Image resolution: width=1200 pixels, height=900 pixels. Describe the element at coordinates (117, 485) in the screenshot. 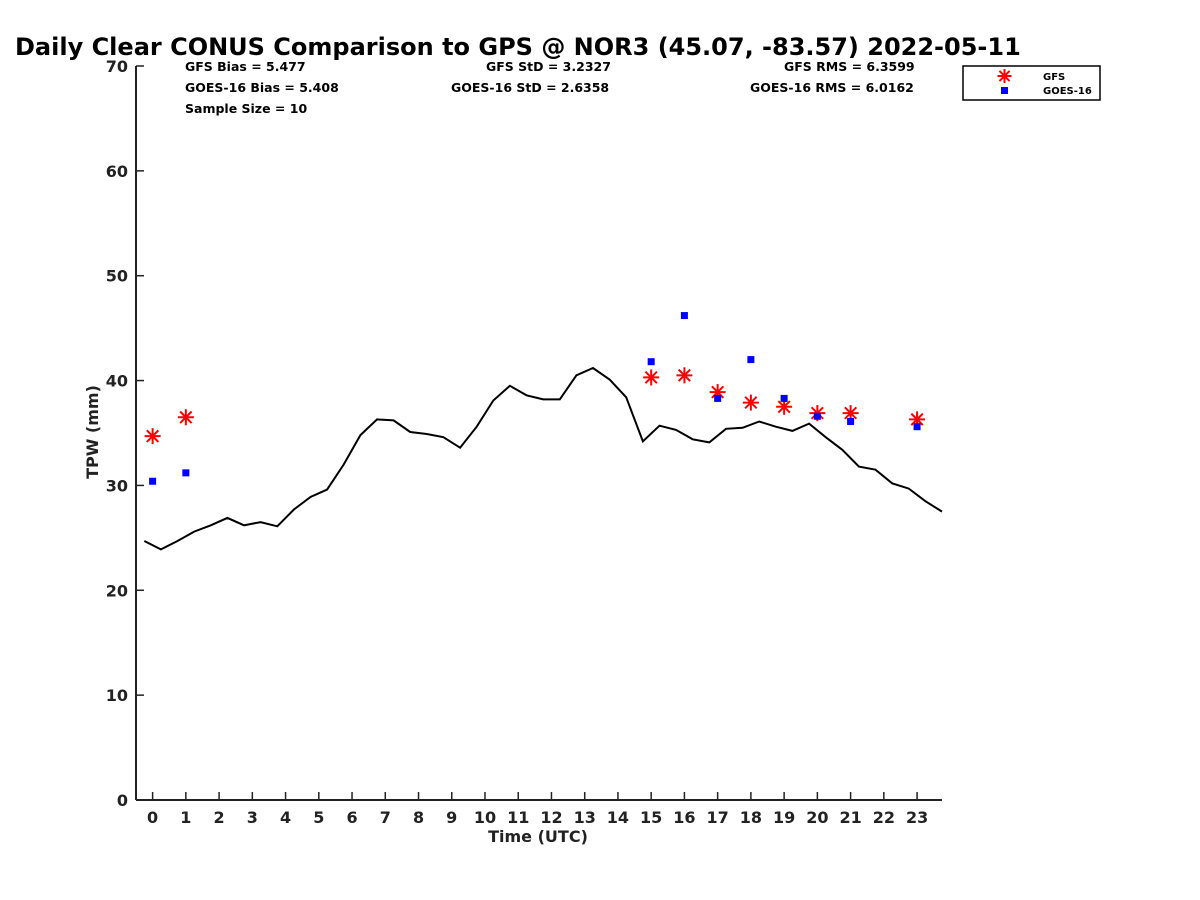

I see `y-tick-label: 30` at that location.